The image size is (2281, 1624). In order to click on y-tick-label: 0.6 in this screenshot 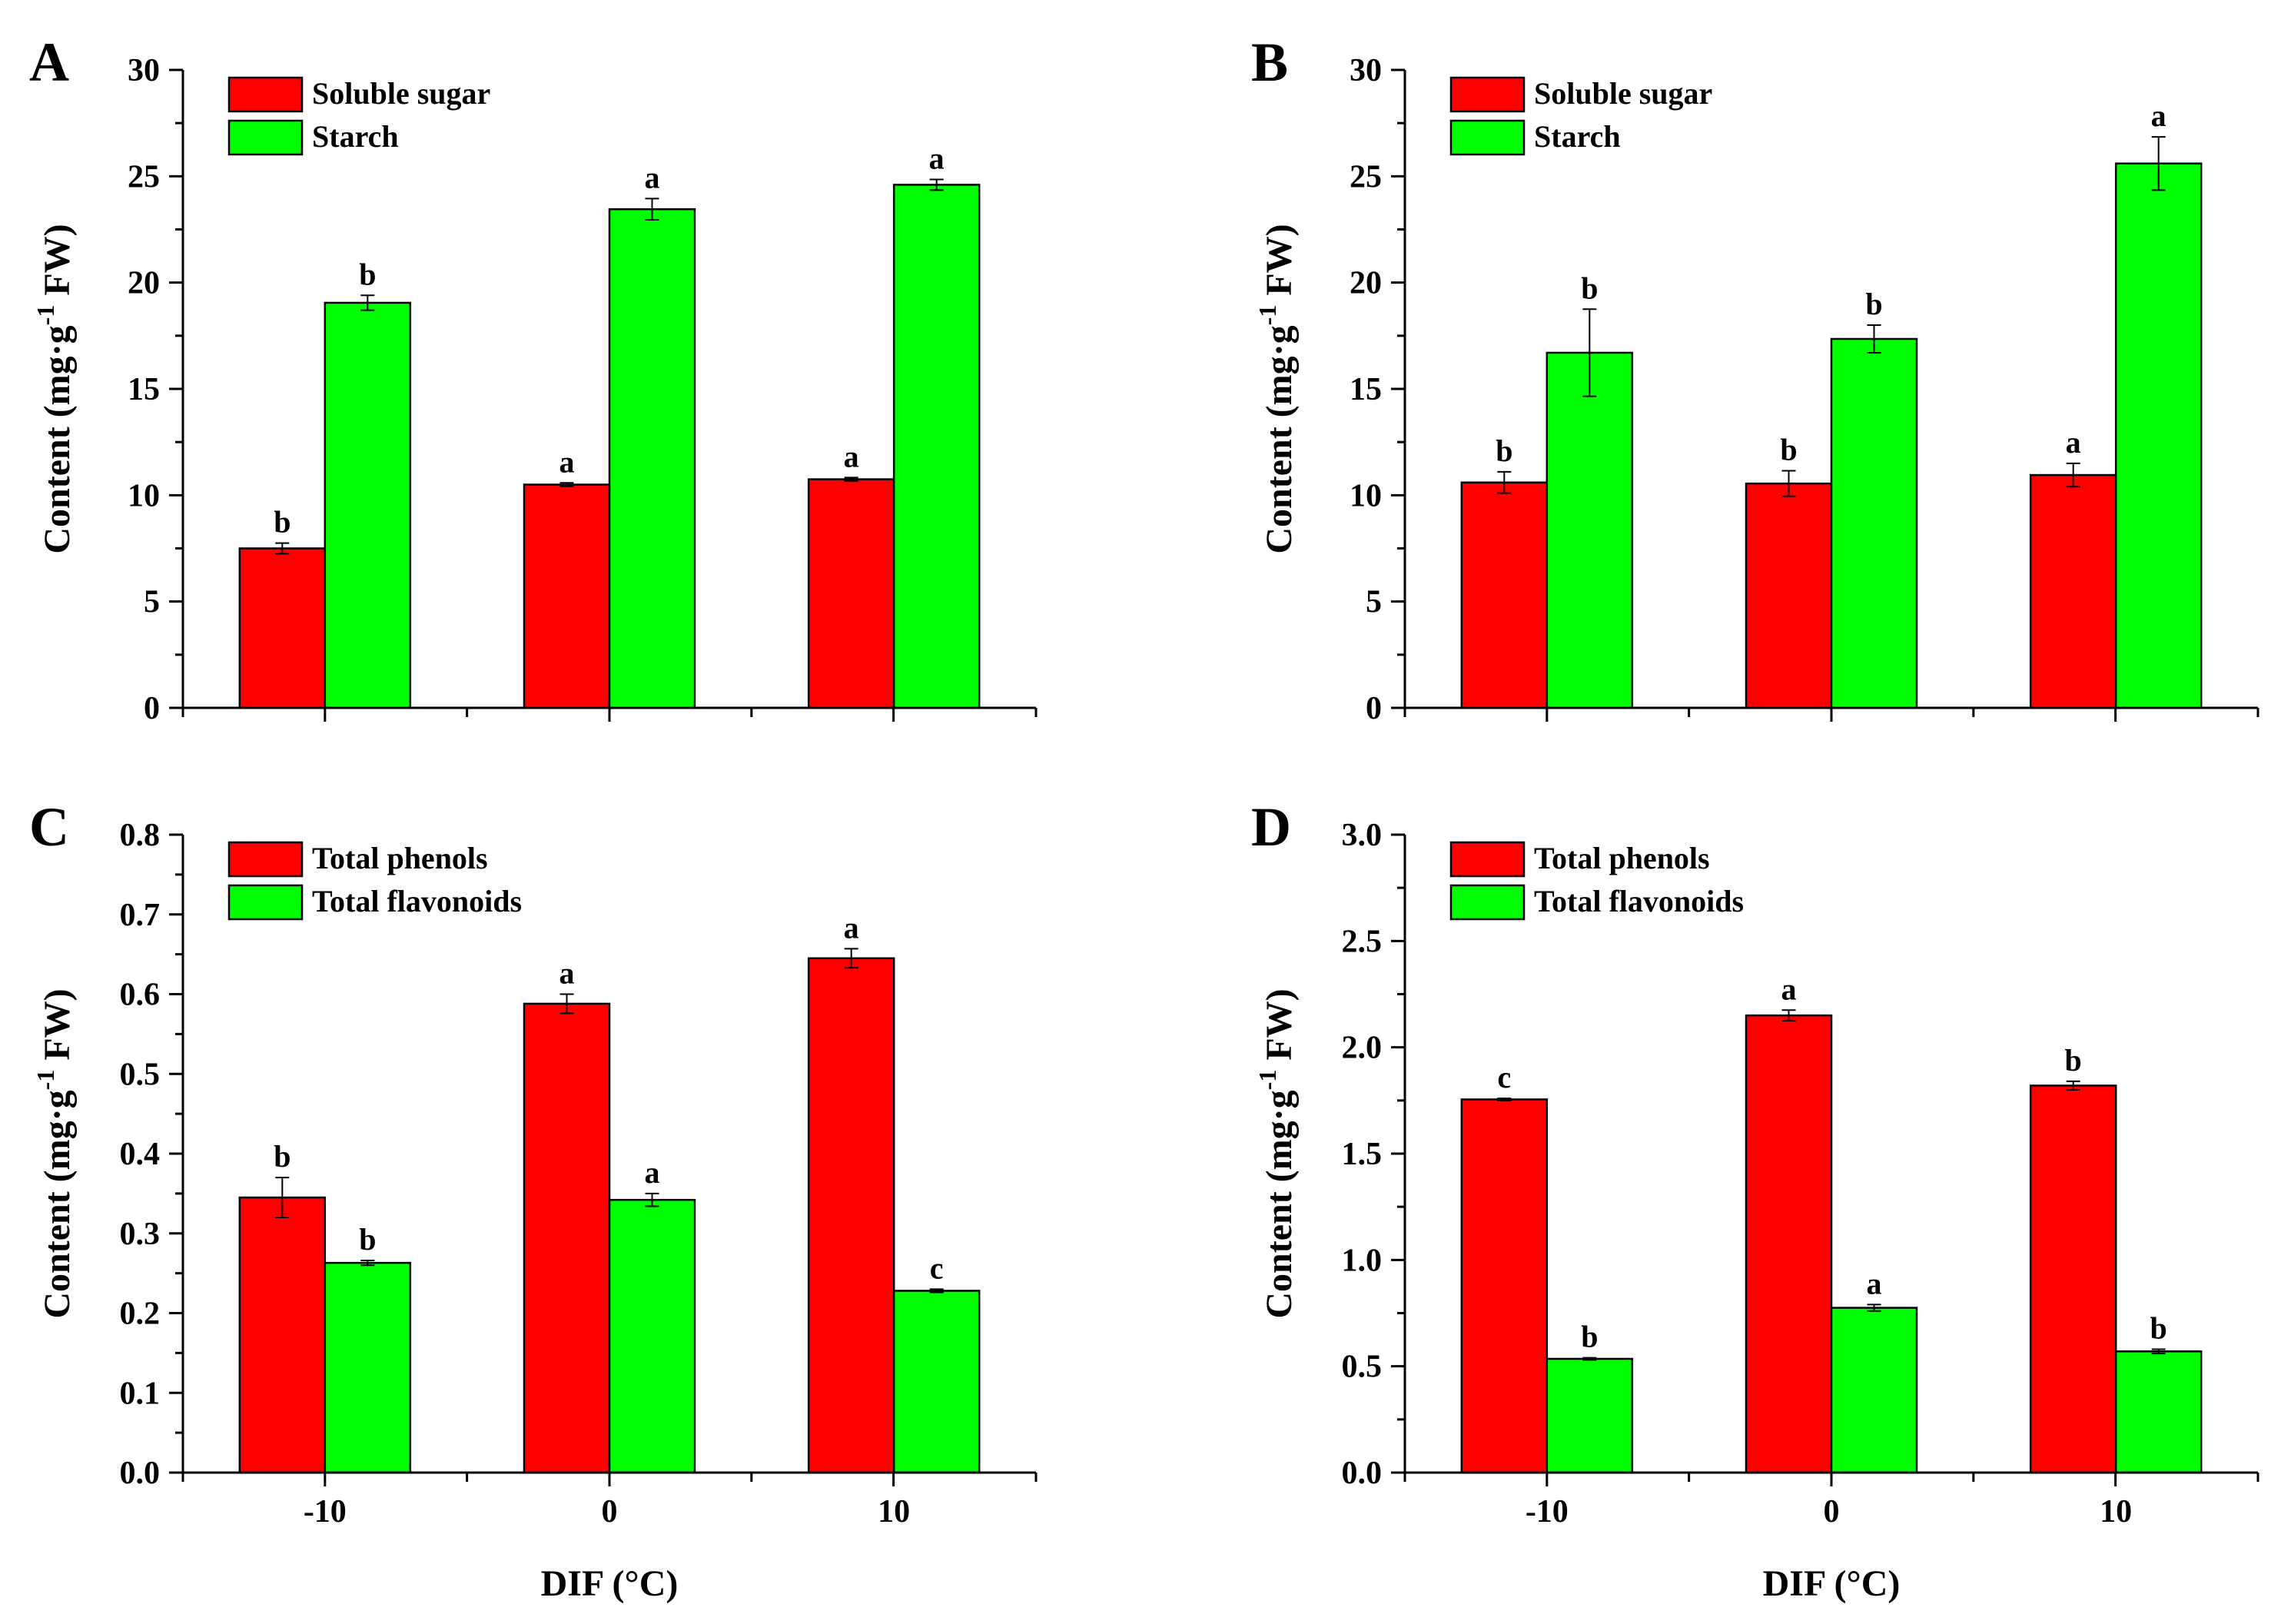, I will do `click(140, 996)`.